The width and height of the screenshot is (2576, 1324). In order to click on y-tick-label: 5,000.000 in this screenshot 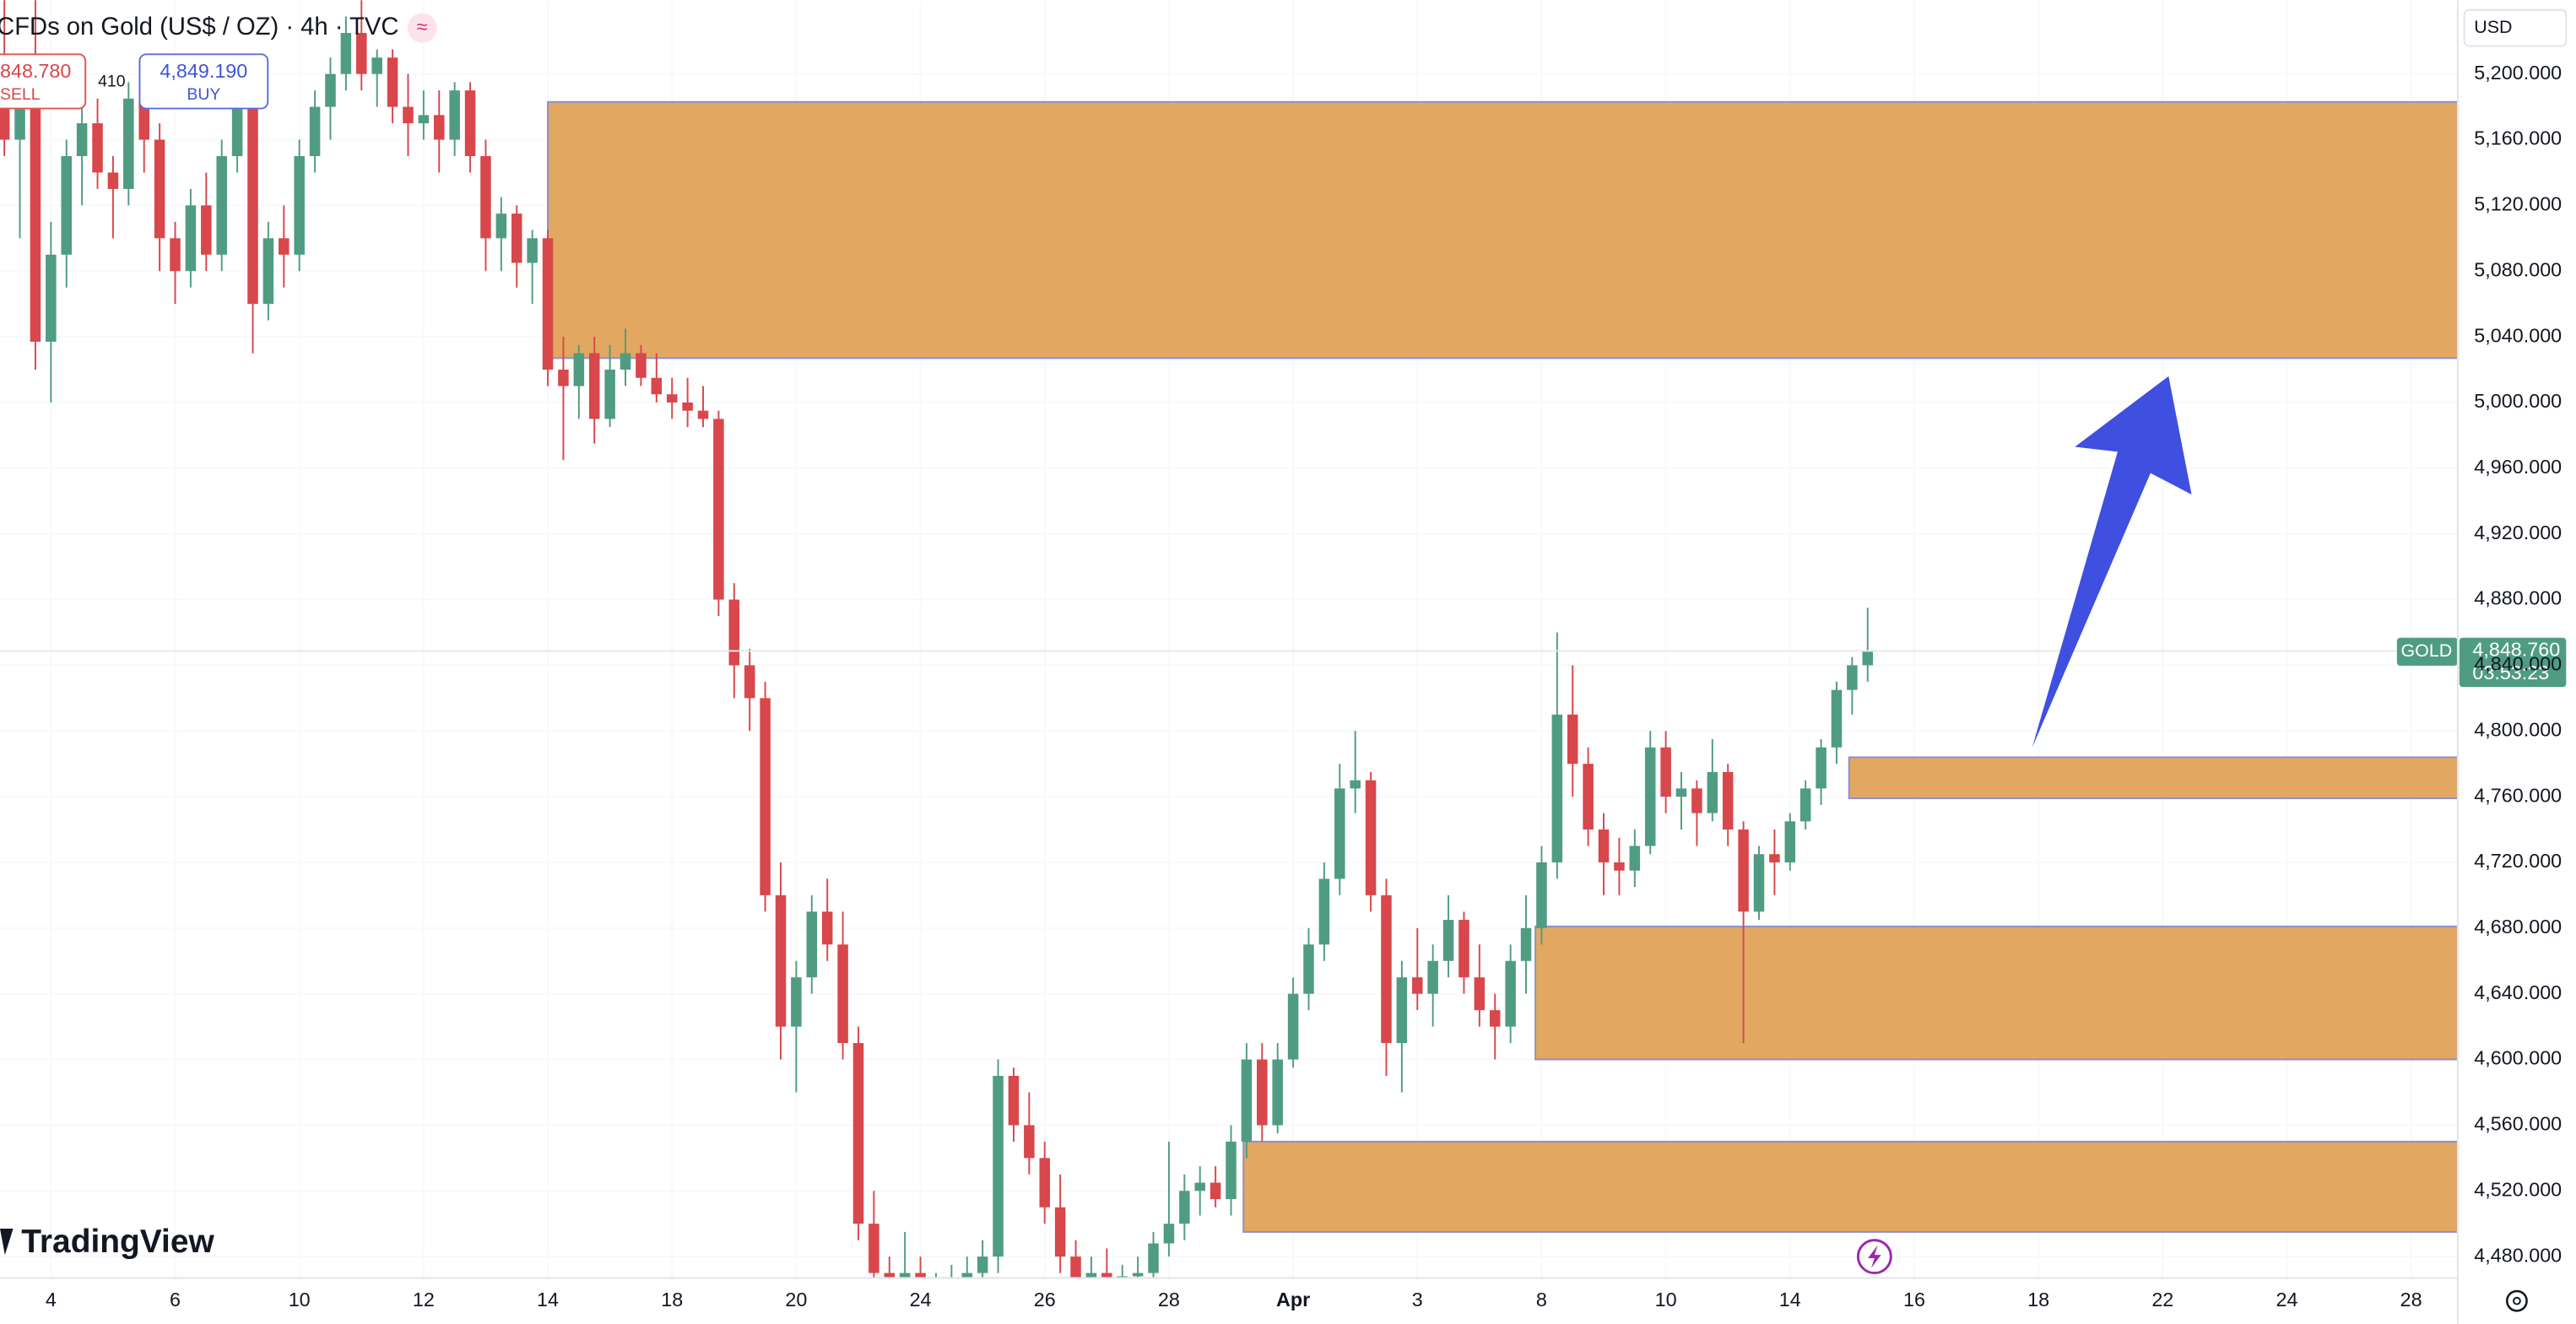, I will do `click(2518, 401)`.